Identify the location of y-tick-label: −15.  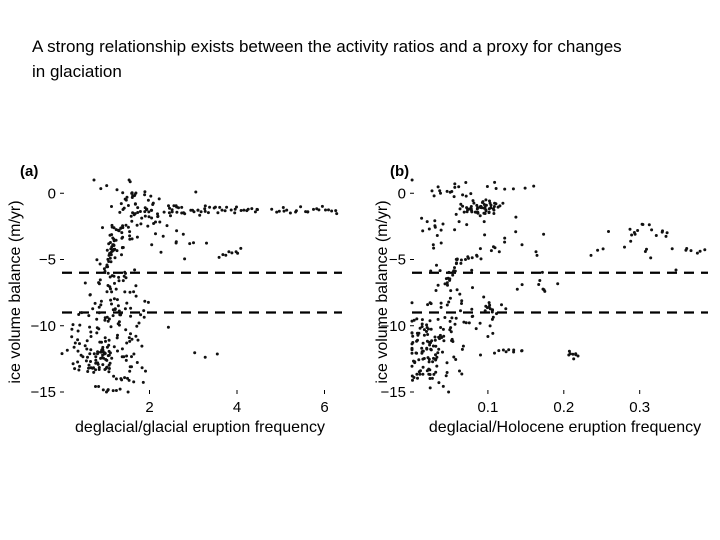
(393, 392).